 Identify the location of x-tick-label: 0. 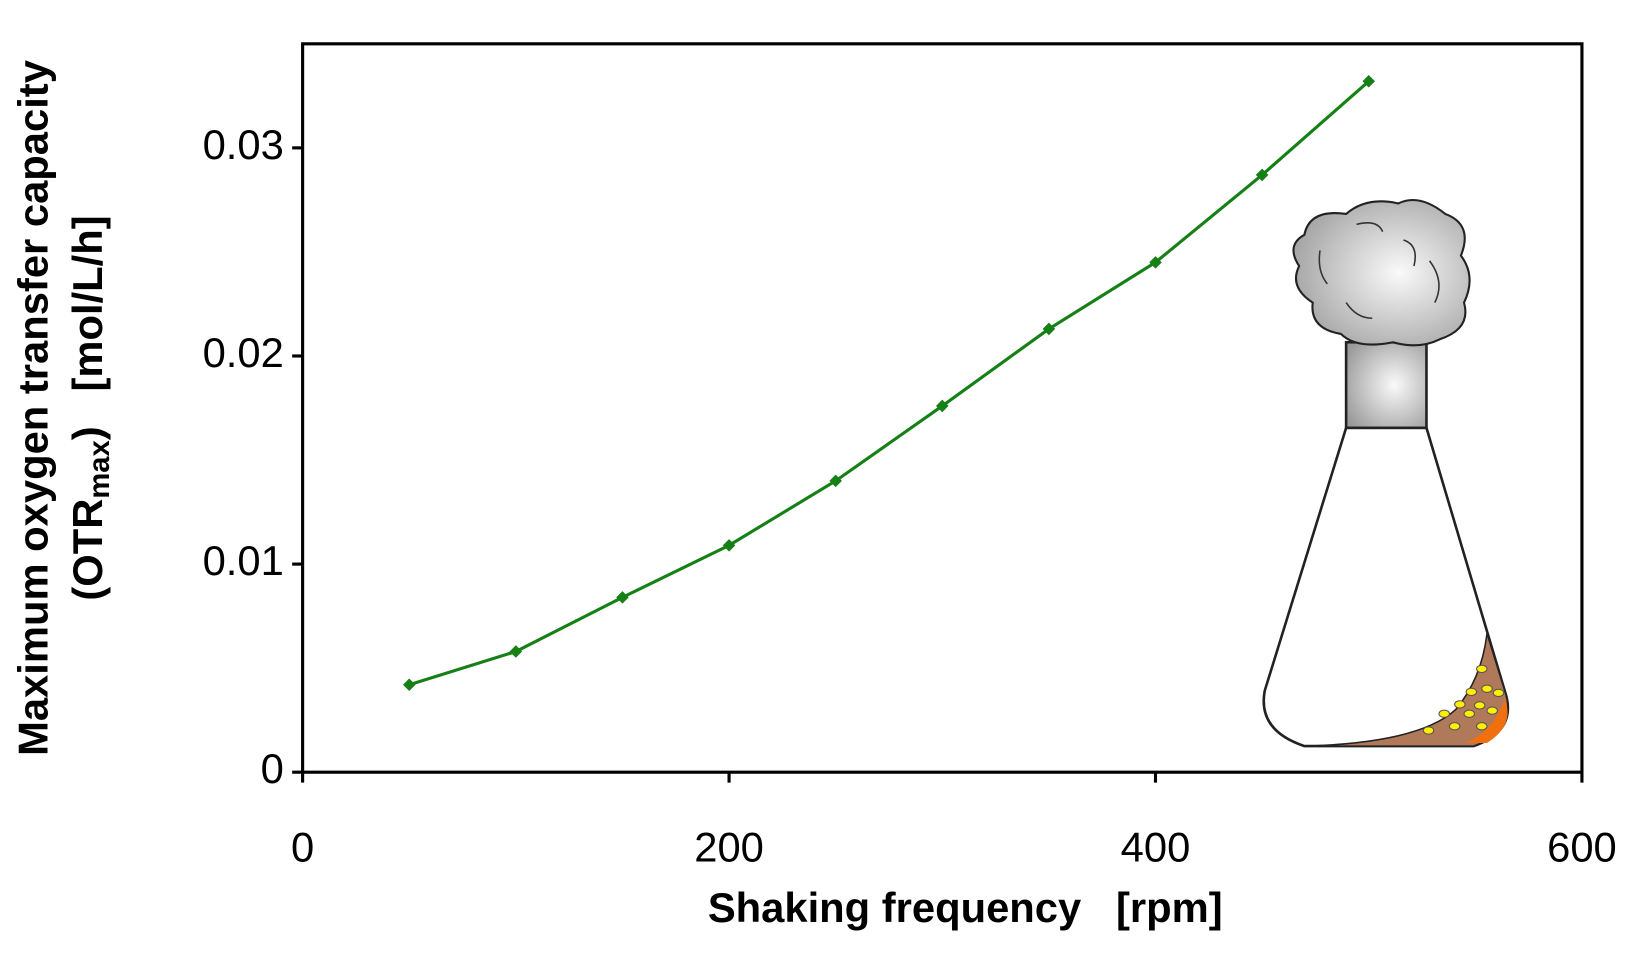
(302, 846).